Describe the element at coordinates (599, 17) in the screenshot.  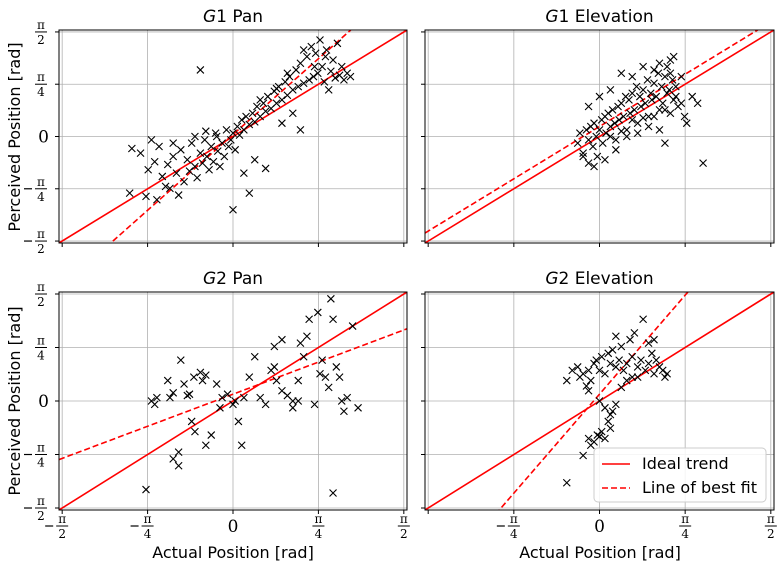
I see `panel-title: G1 Elevation` at that location.